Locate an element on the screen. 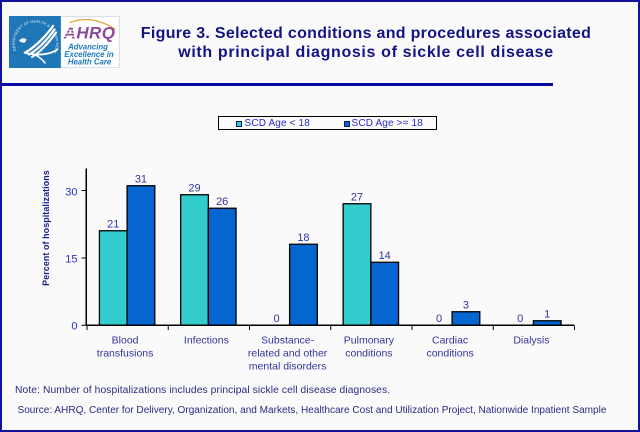 This screenshot has height=432, width=640. svg-text: 3 is located at coordinates (466, 305).